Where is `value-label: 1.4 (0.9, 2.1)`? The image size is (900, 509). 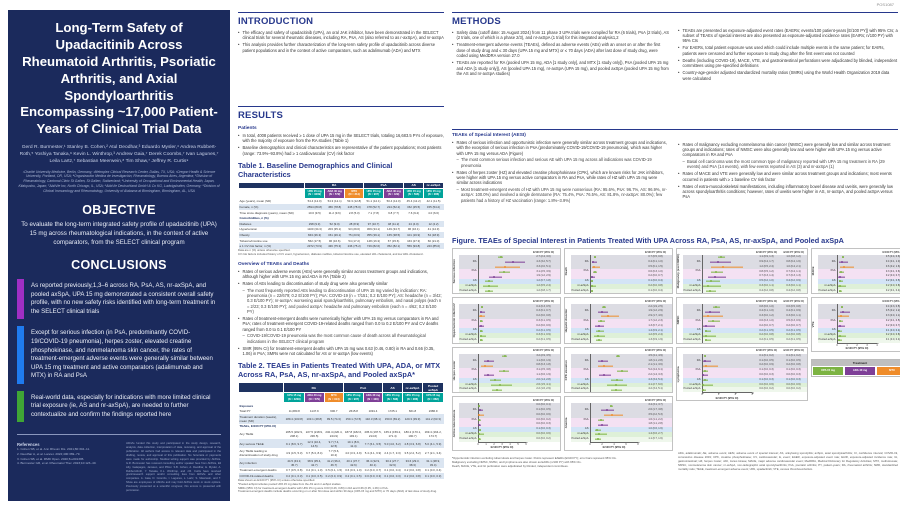
value-label: 1.4 (0.9, 2.1) is located at coordinates (655, 330).